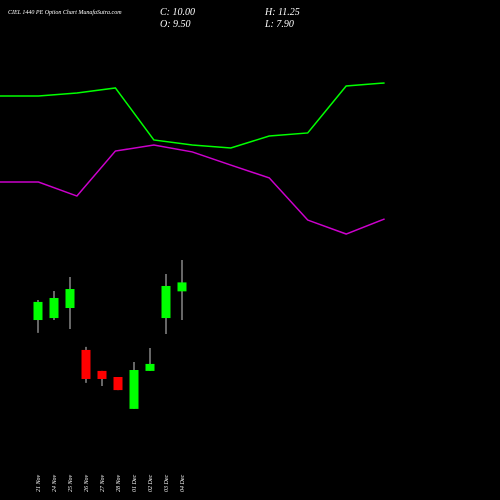 The width and height of the screenshot is (500, 500). What do you see at coordinates (151, 483) in the screenshot?
I see `x-tick-label: 02 Dec` at bounding box center [151, 483].